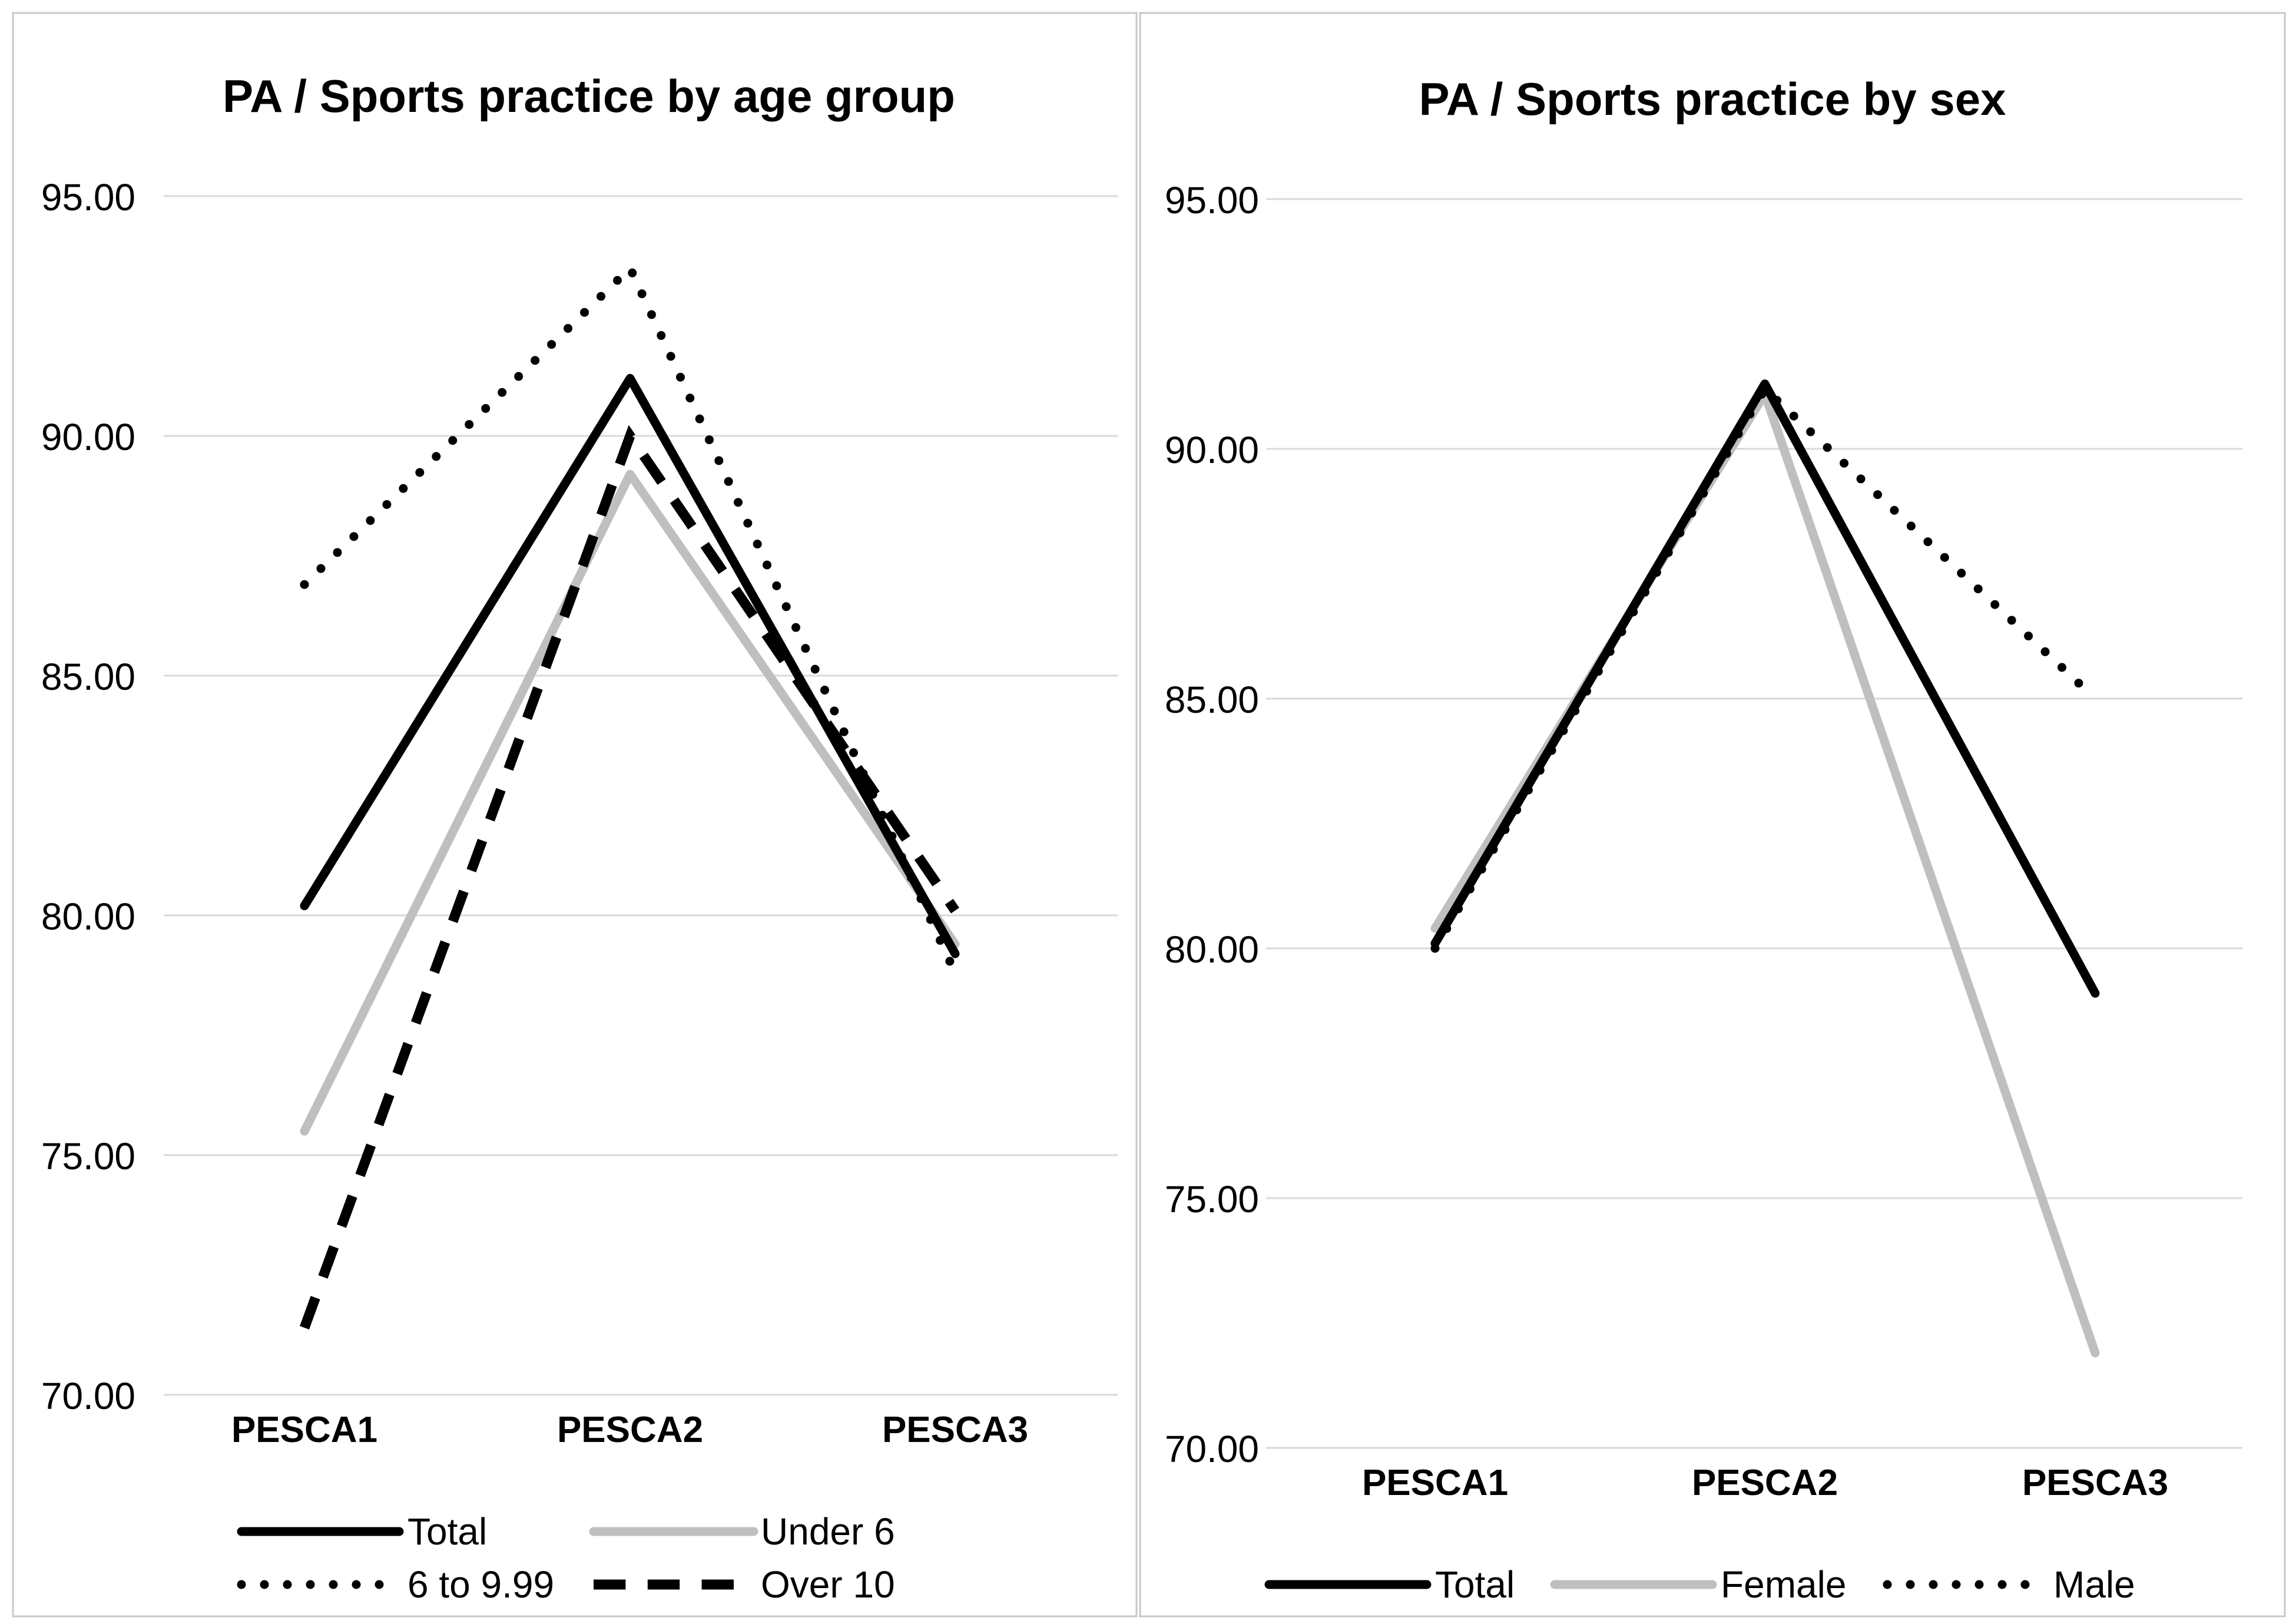 Image resolution: width=2296 pixels, height=1624 pixels. What do you see at coordinates (828, 1585) in the screenshot?
I see `legend-label: Over 10` at bounding box center [828, 1585].